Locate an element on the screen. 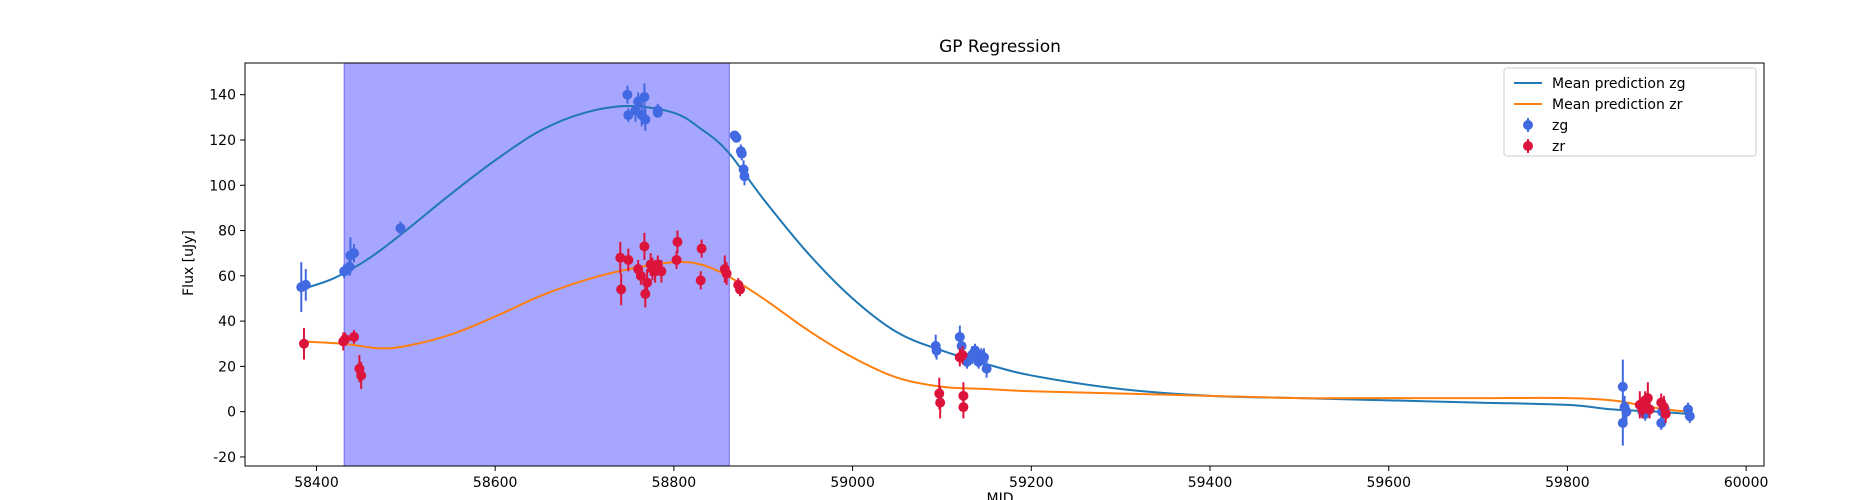 Image resolution: width=1875 pixels, height=500 pixels. y-tick-label: 40 is located at coordinates (227, 322).